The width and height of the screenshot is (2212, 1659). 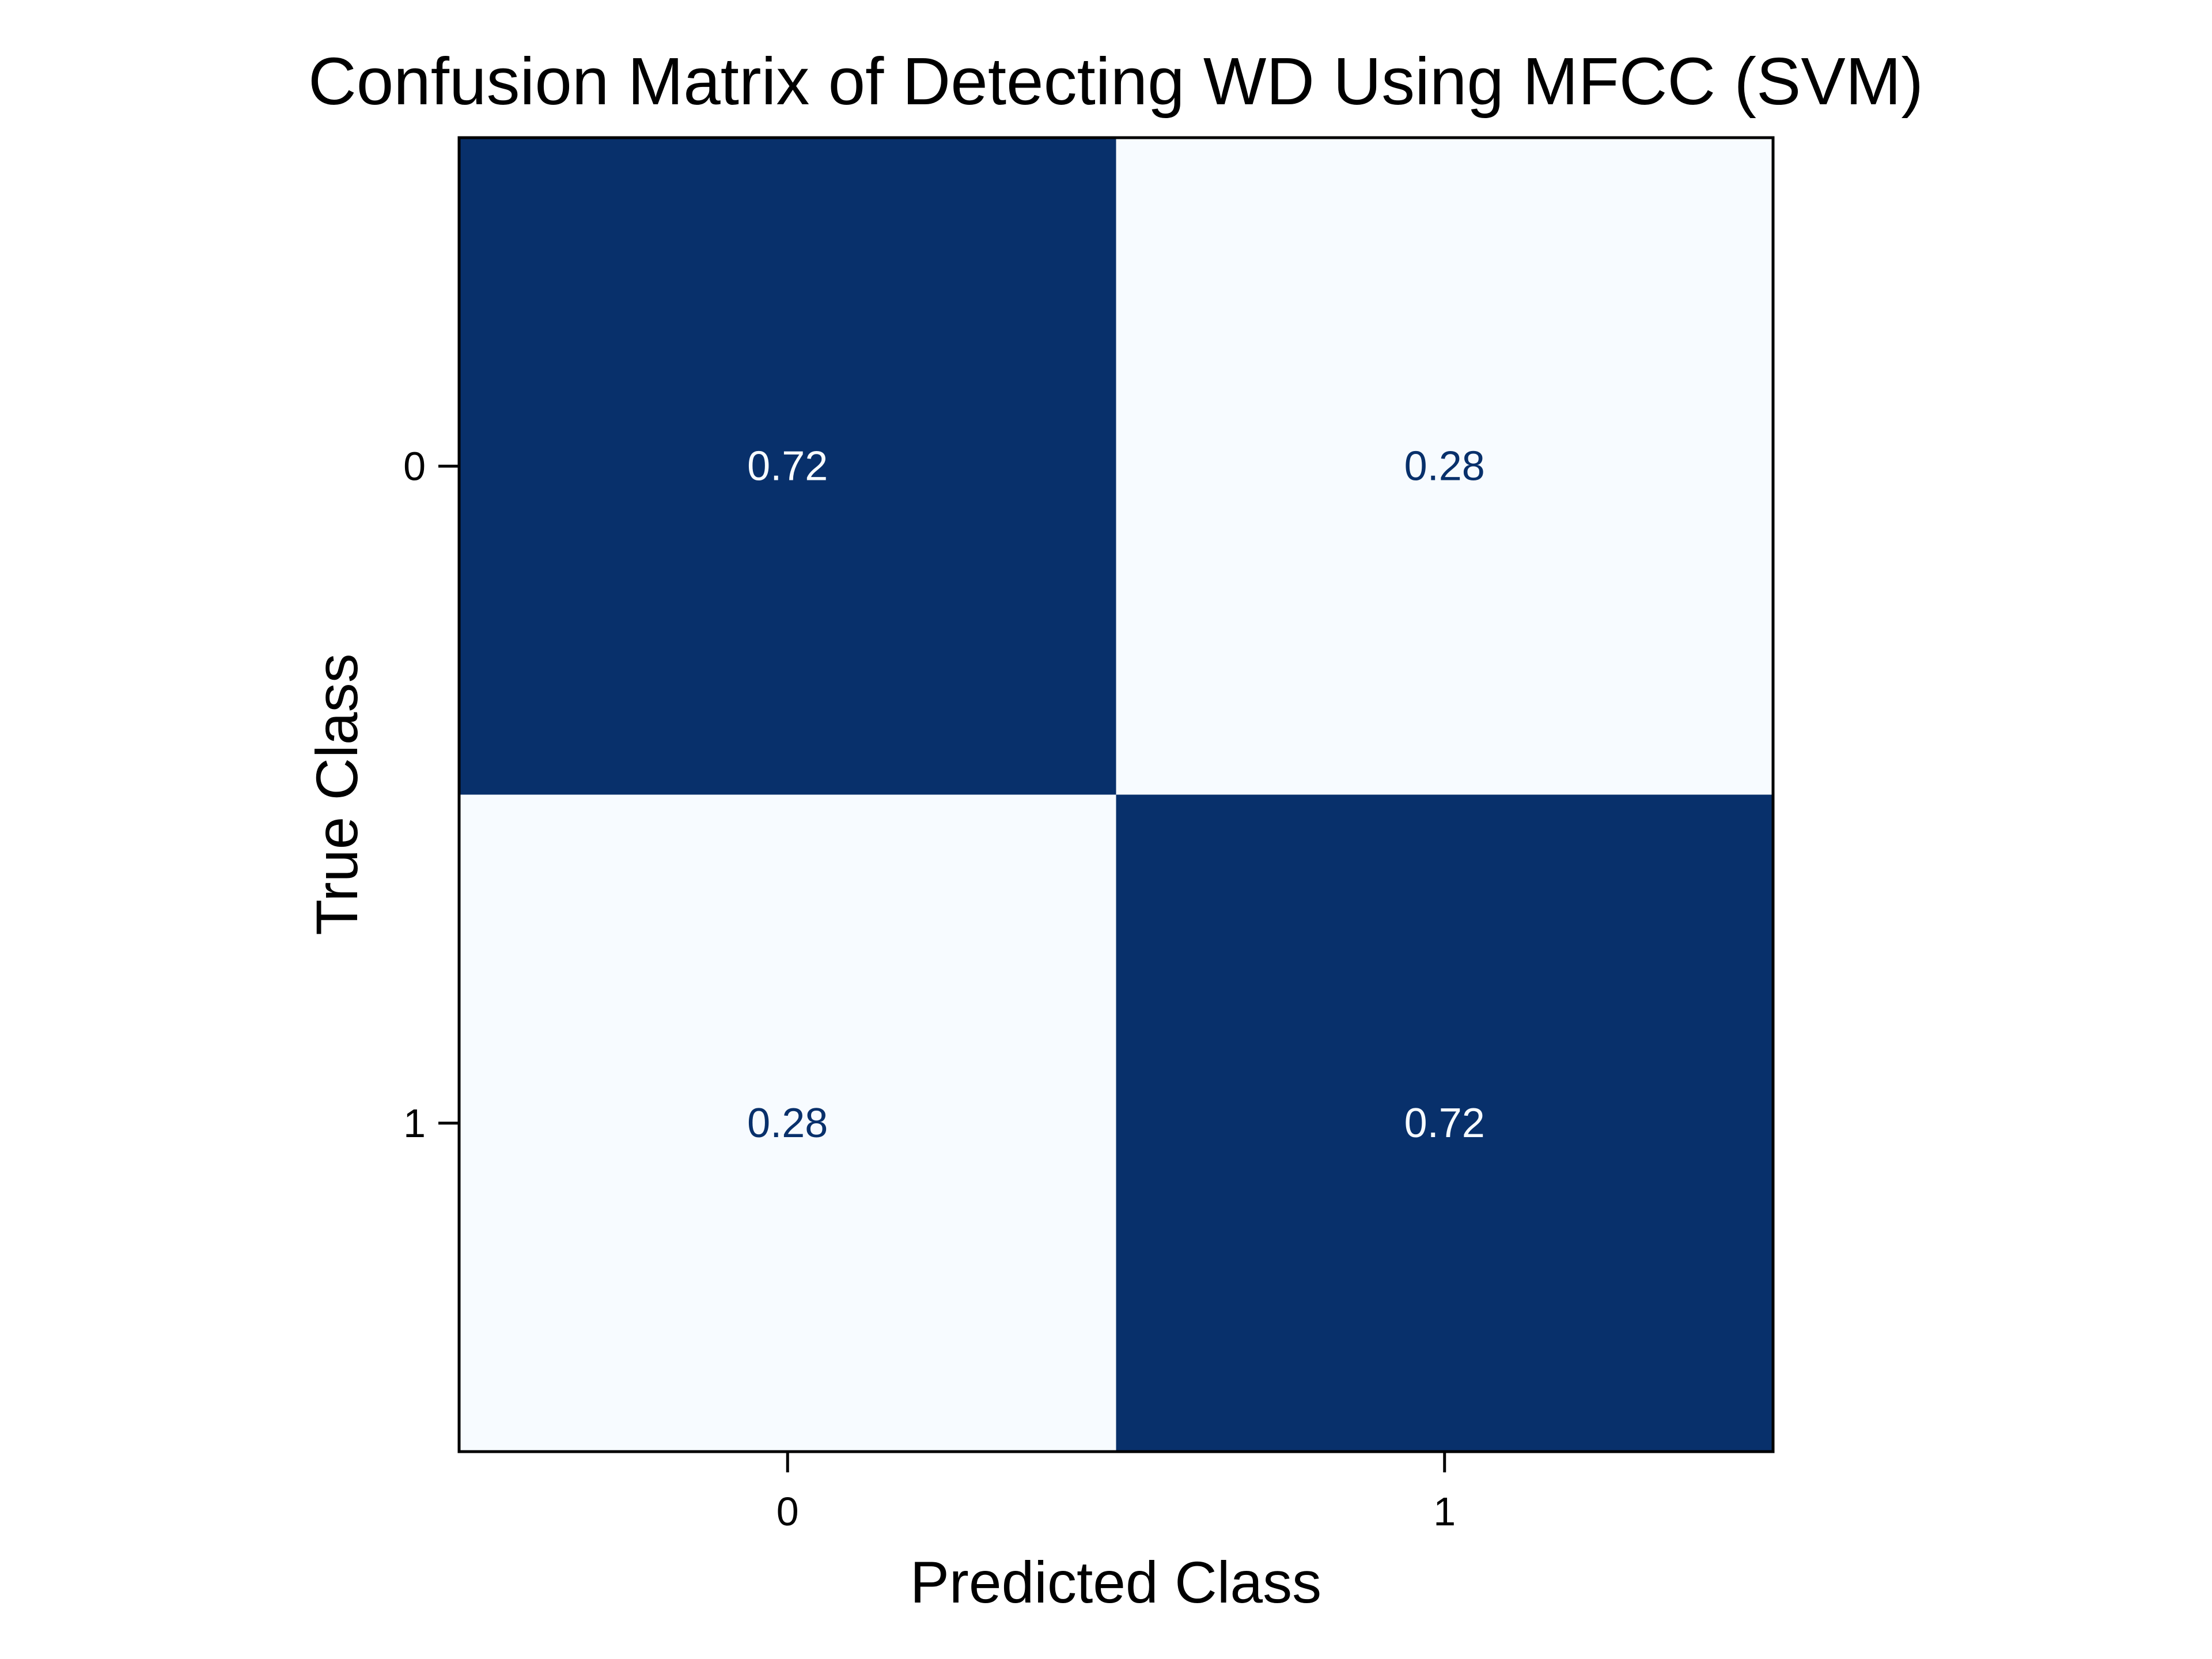 I want to click on x-tick-label: 0, so click(x=788, y=1511).